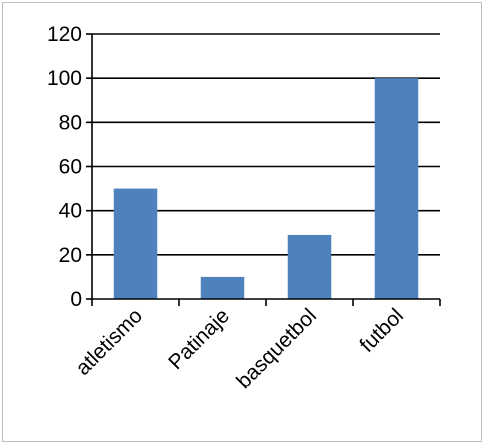  What do you see at coordinates (396, 189) in the screenshot?
I see `bar-futbol` at bounding box center [396, 189].